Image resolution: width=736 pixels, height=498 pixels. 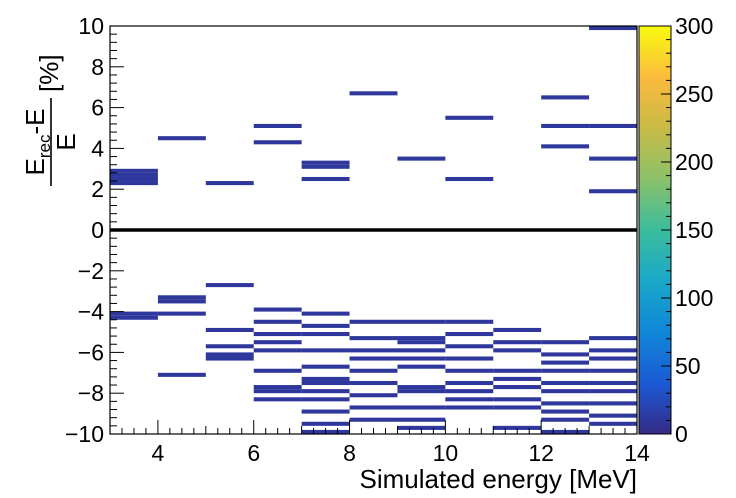 What do you see at coordinates (97, 67) in the screenshot?
I see `y-tick-label: 8` at bounding box center [97, 67].